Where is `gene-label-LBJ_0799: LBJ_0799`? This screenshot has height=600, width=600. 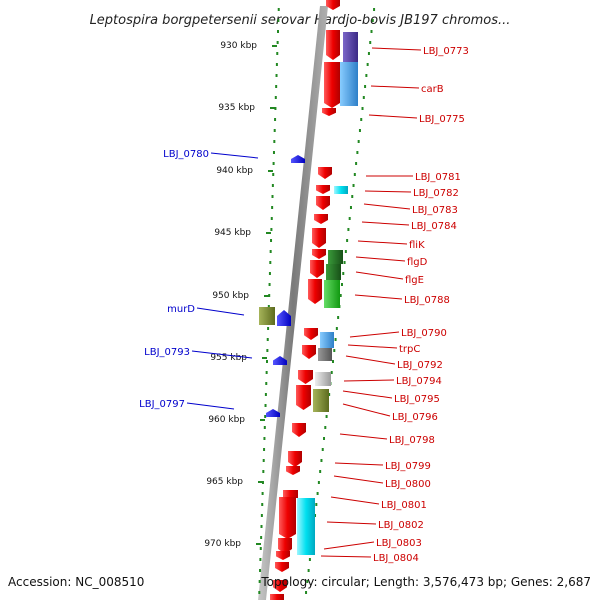
gene-label-LBJ_0799: LBJ_0799 is located at coordinates (408, 466).